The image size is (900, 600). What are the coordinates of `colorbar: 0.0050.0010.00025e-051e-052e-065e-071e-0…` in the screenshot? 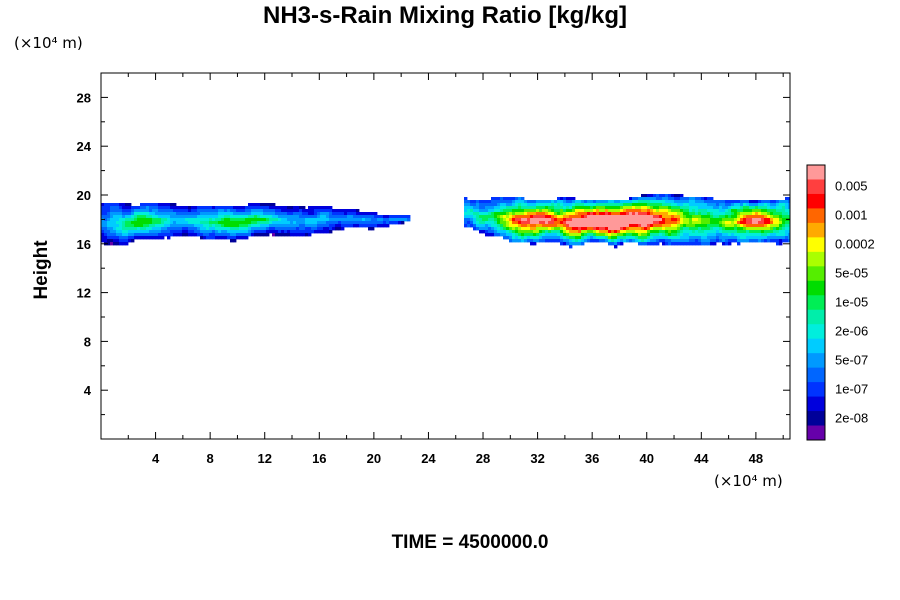 It's located at (840, 302).